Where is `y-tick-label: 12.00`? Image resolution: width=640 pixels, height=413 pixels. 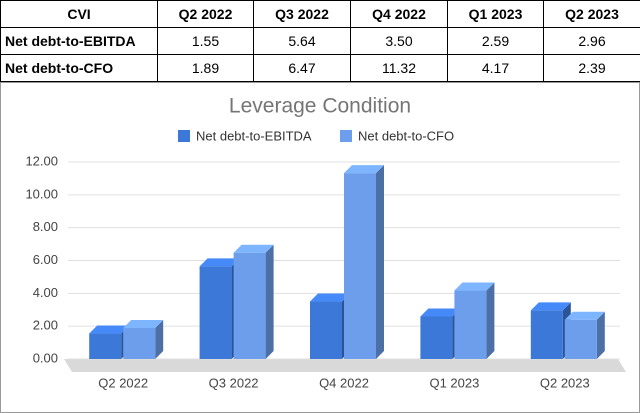 y-tick-label: 12.00 is located at coordinates (41, 160).